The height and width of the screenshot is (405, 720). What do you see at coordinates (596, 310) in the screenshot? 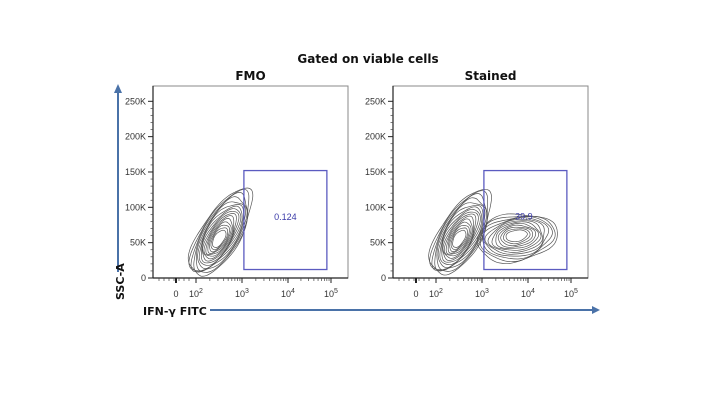
I see `x-axis-arrowhead-icon` at bounding box center [596, 310].